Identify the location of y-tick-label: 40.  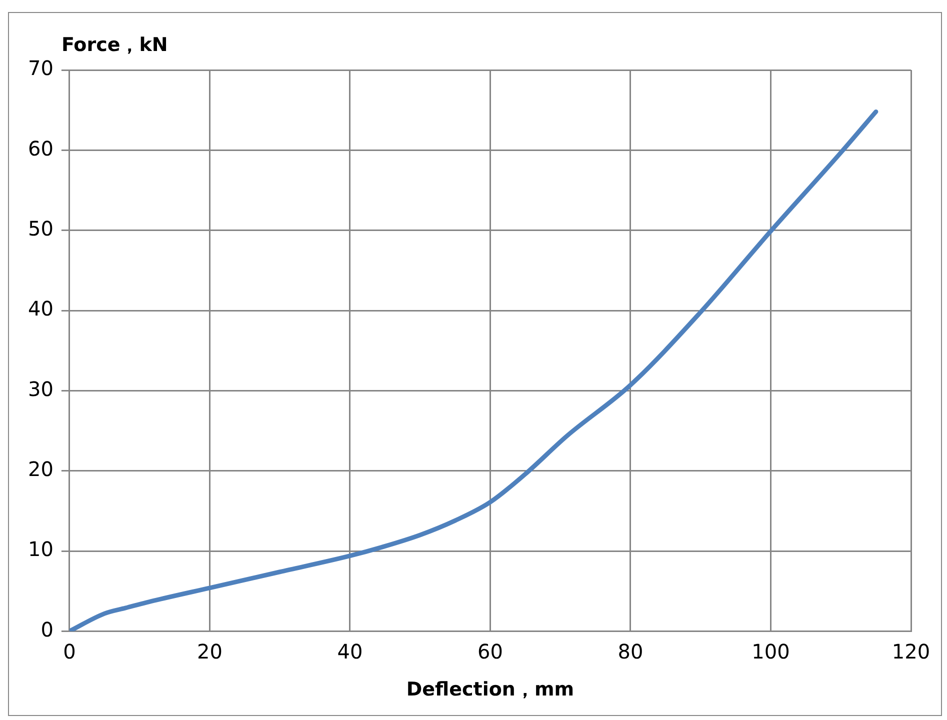
(41, 308).